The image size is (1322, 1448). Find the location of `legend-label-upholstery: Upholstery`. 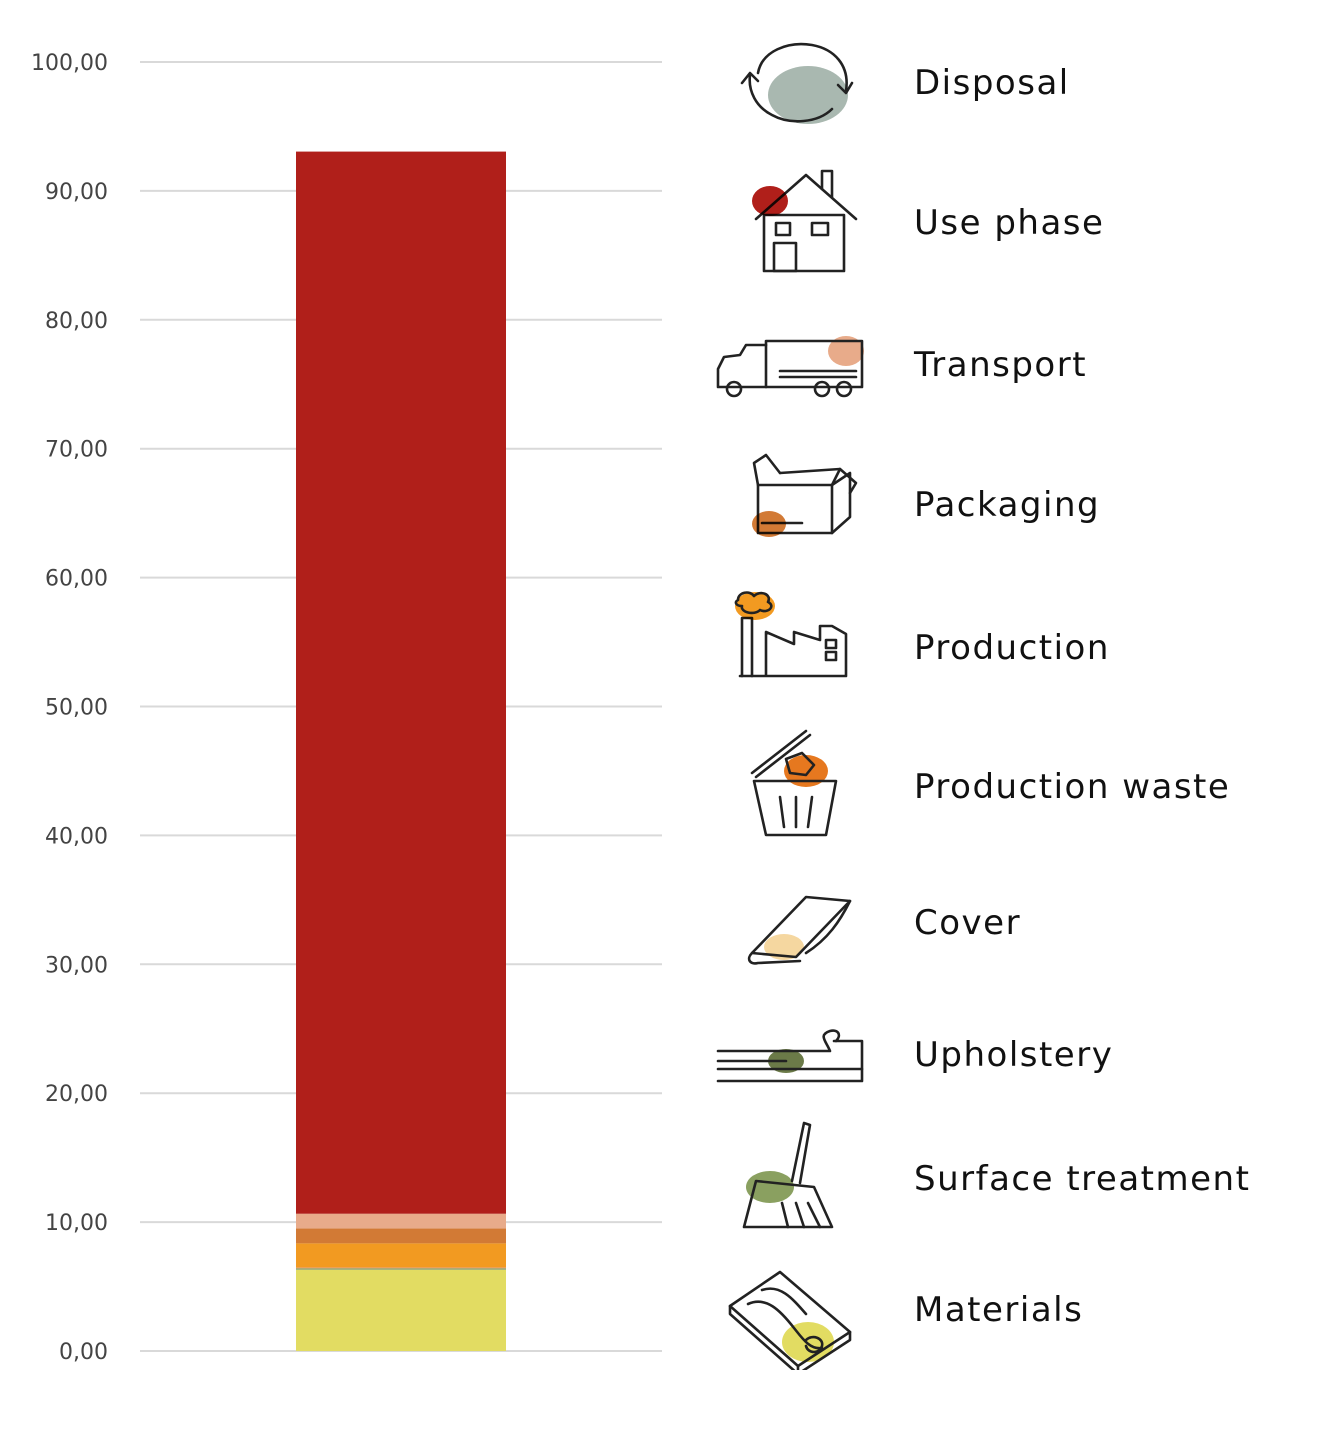

legend-label-upholstery: Upholstery is located at coordinates (1014, 1055).